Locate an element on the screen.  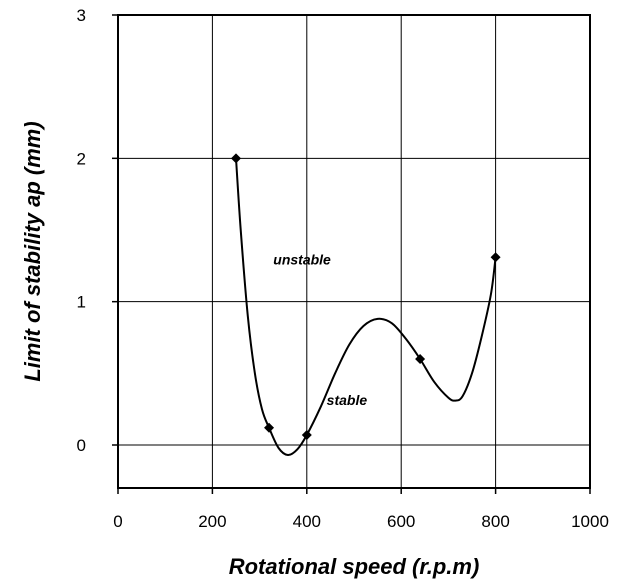
annotation-label: stable is located at coordinates (347, 400).